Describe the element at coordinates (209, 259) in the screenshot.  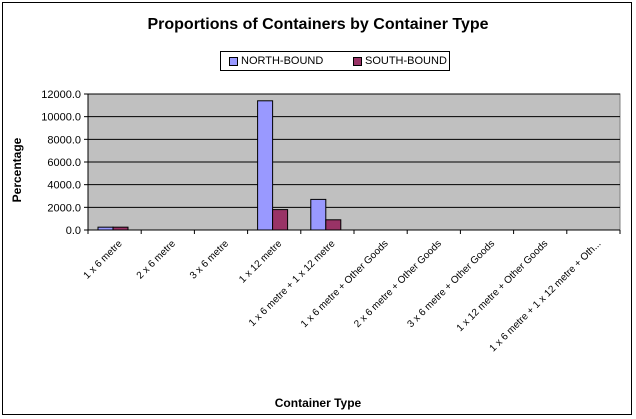
I see `x-tick-label: 3 x 6 metre` at that location.